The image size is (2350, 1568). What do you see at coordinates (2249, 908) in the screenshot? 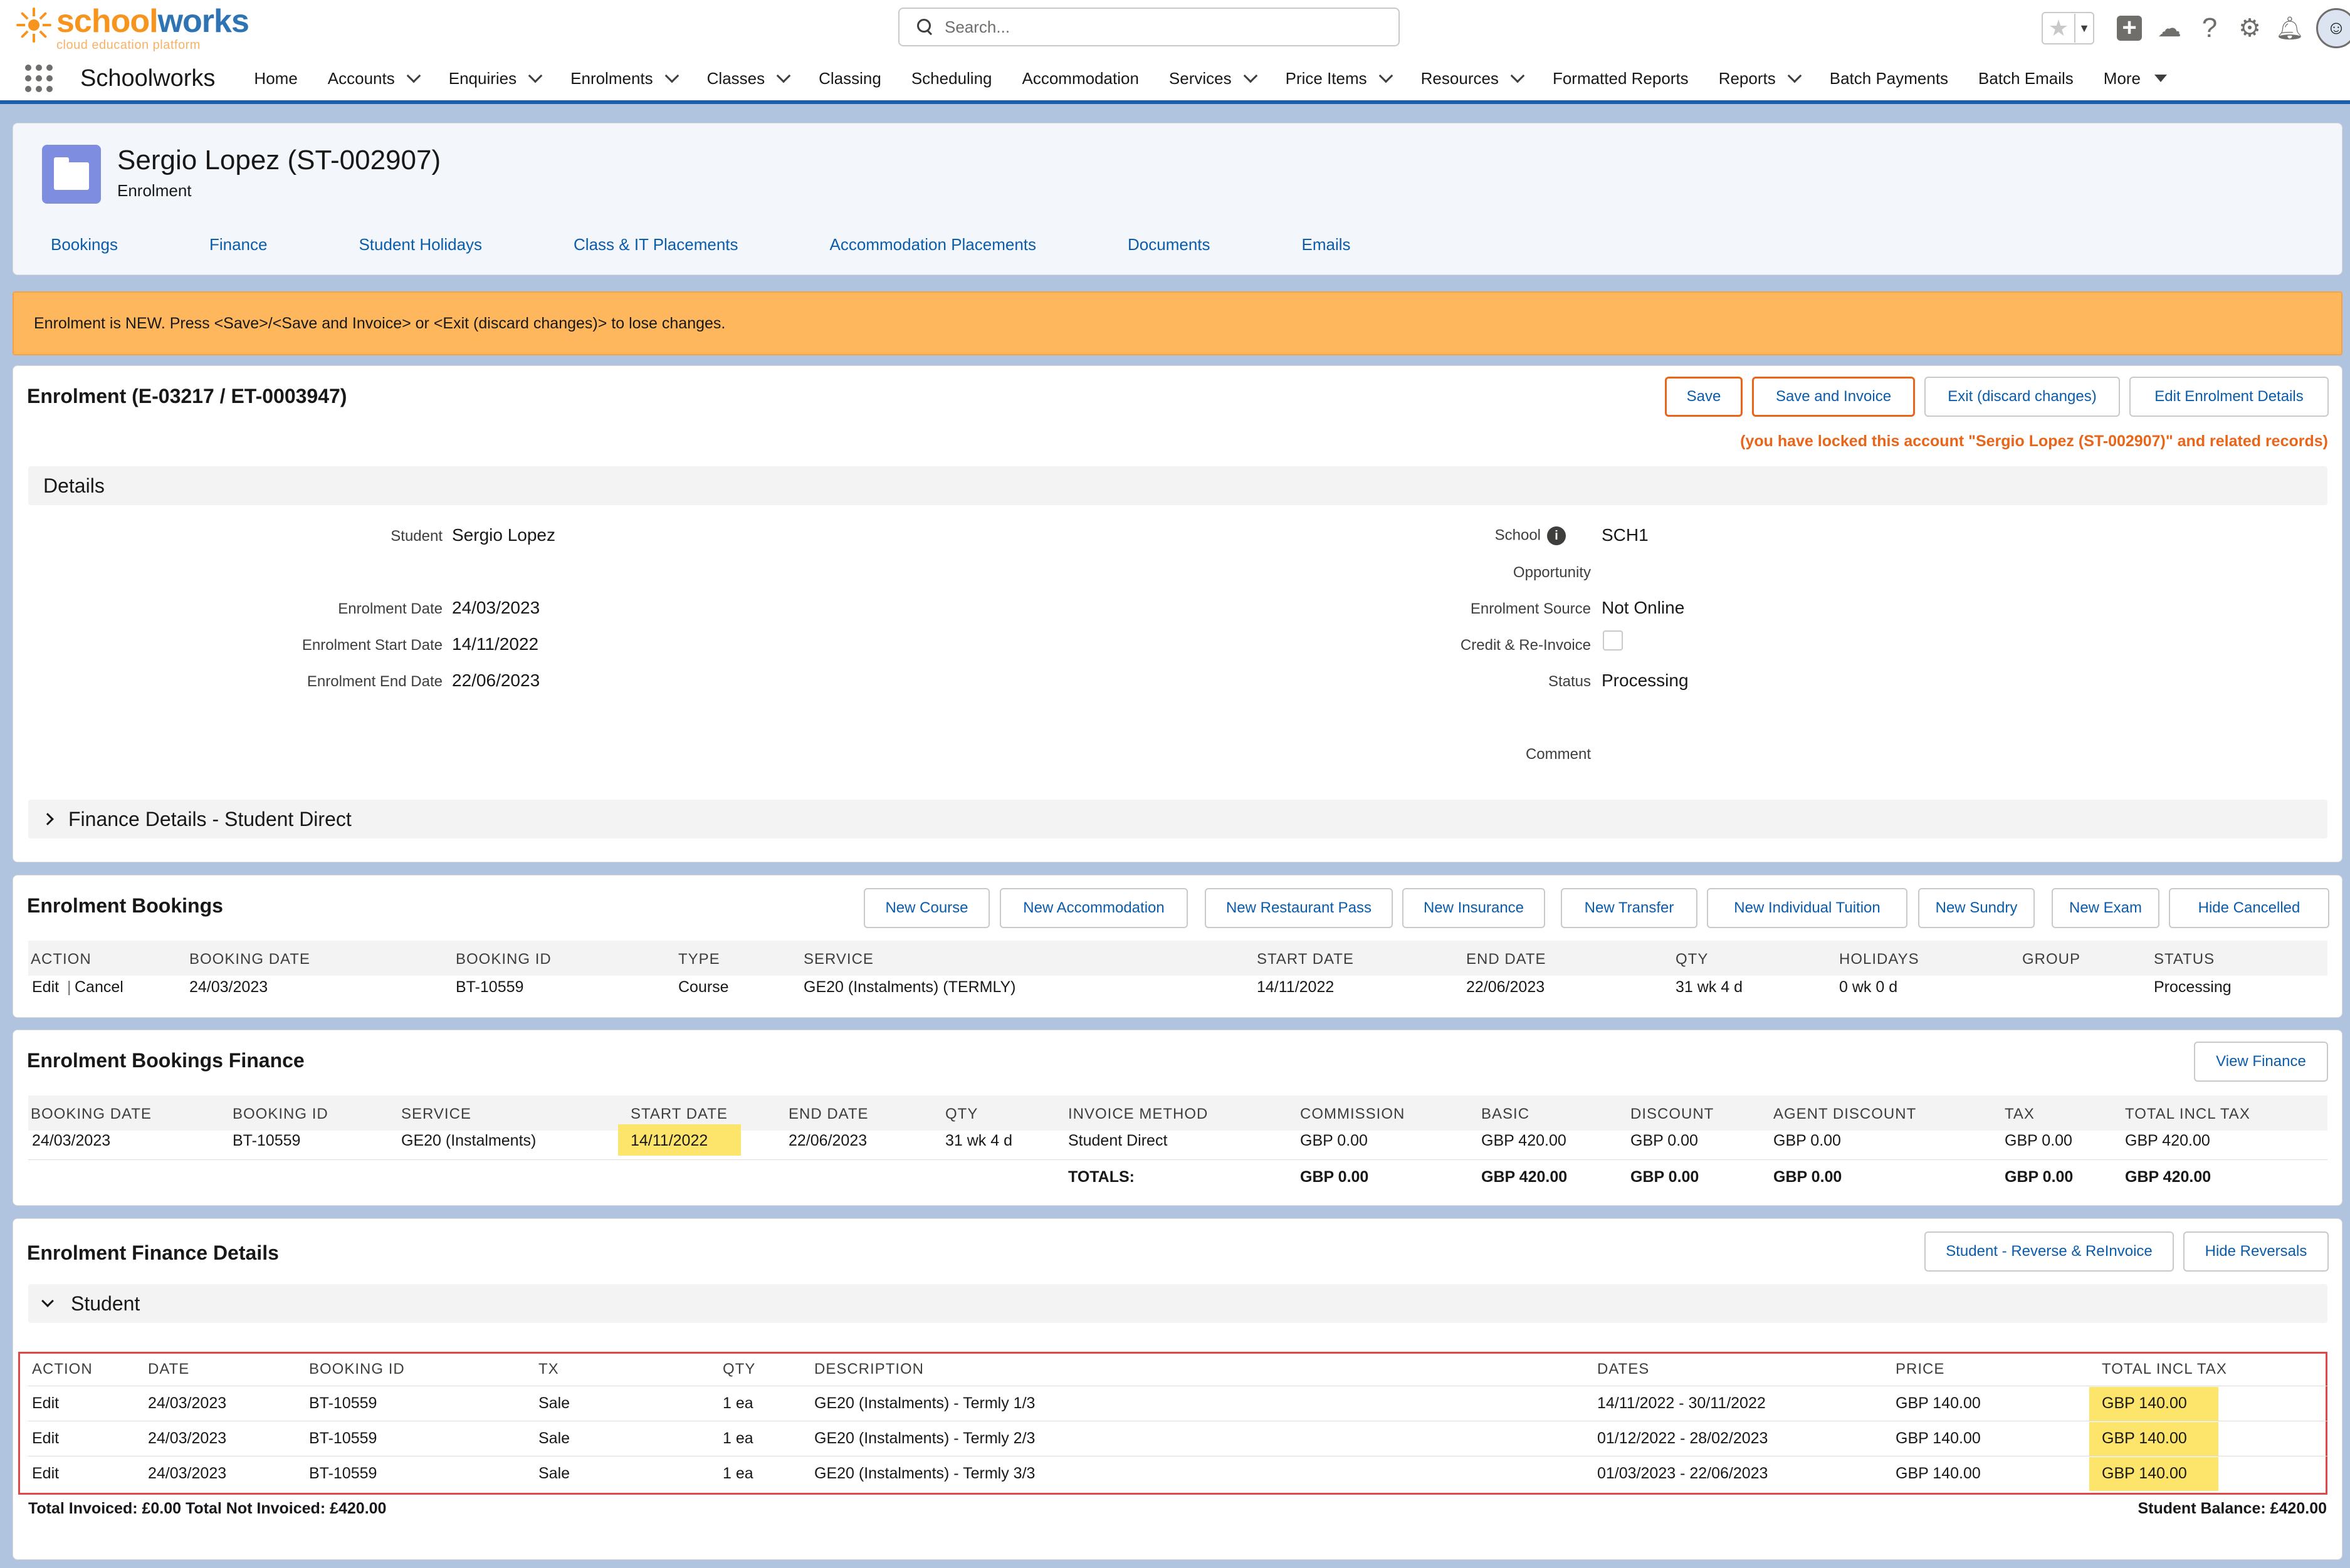
I see `hide-cancelled-button: Hide Cancelled` at bounding box center [2249, 908].